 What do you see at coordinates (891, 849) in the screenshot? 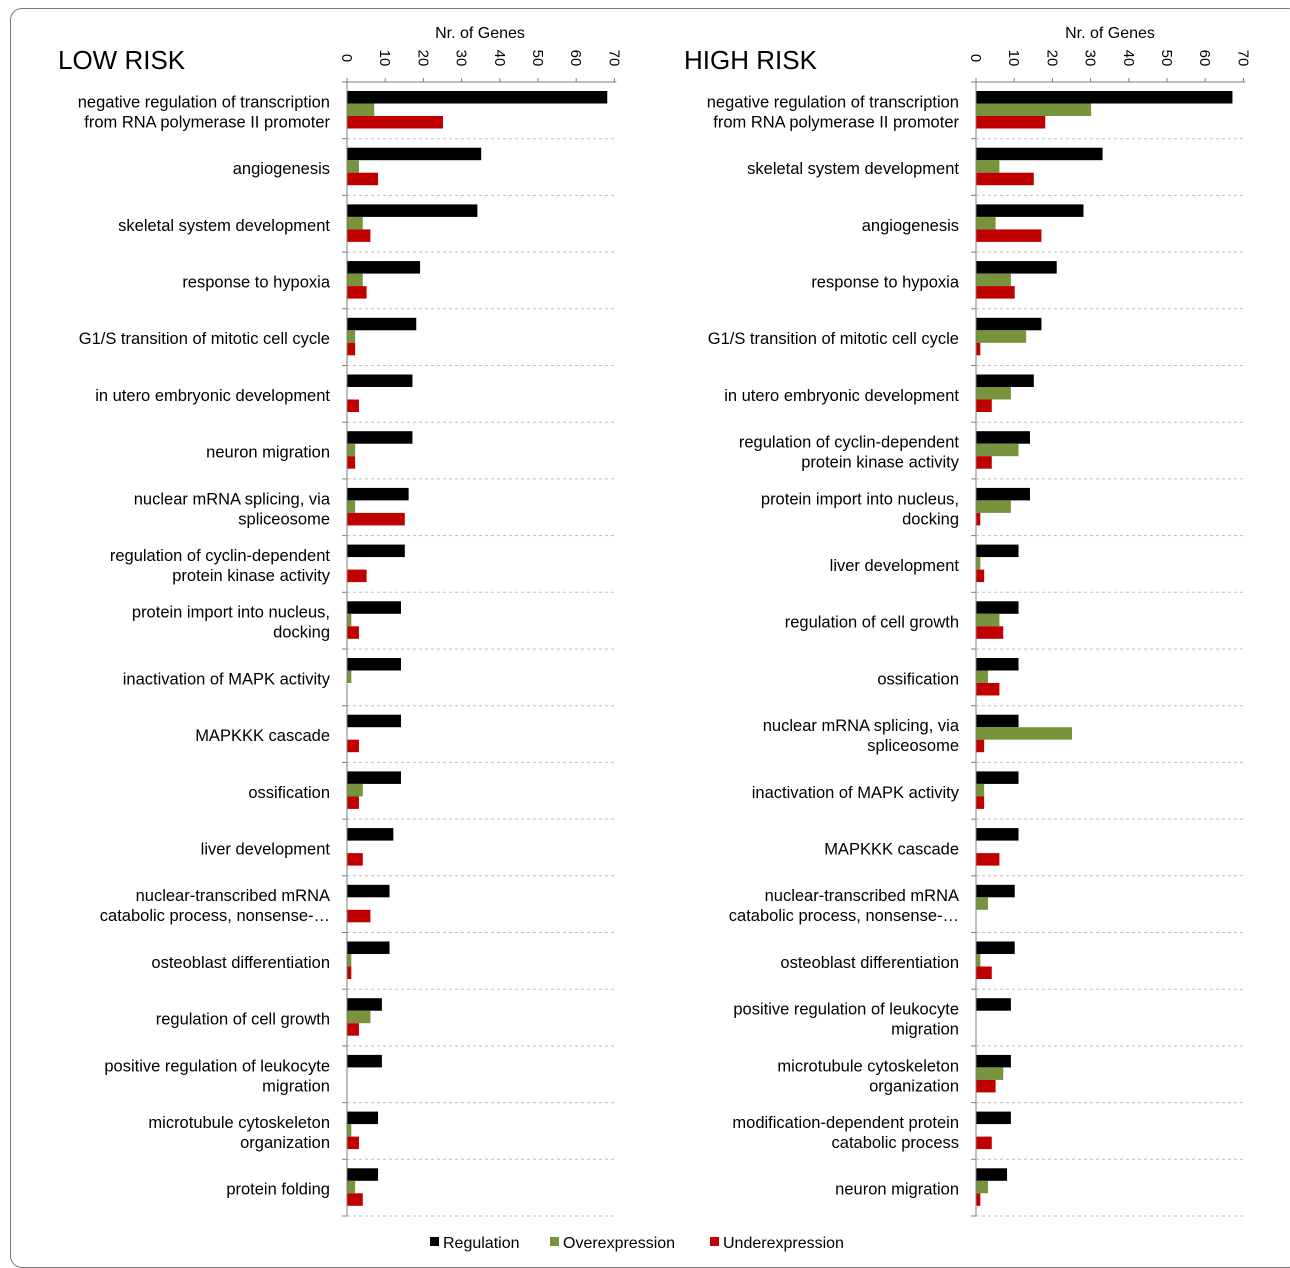
I see `category-label-mapkkk-cascade: MAPKKK cascade` at bounding box center [891, 849].